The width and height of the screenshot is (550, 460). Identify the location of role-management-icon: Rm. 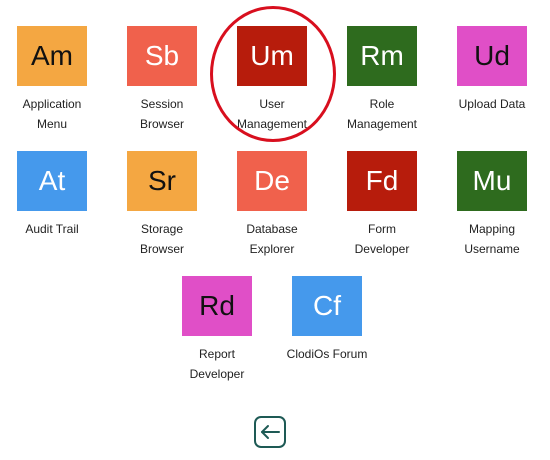
(382, 56).